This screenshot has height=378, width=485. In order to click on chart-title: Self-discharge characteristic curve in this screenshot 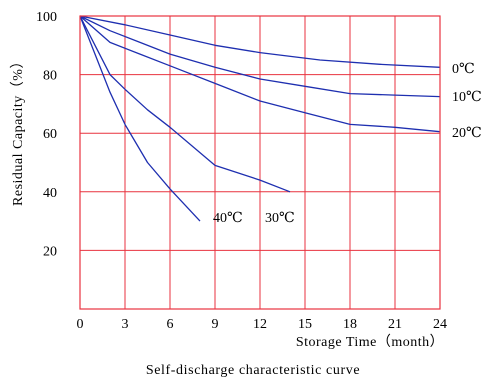, I will do `click(253, 370)`.